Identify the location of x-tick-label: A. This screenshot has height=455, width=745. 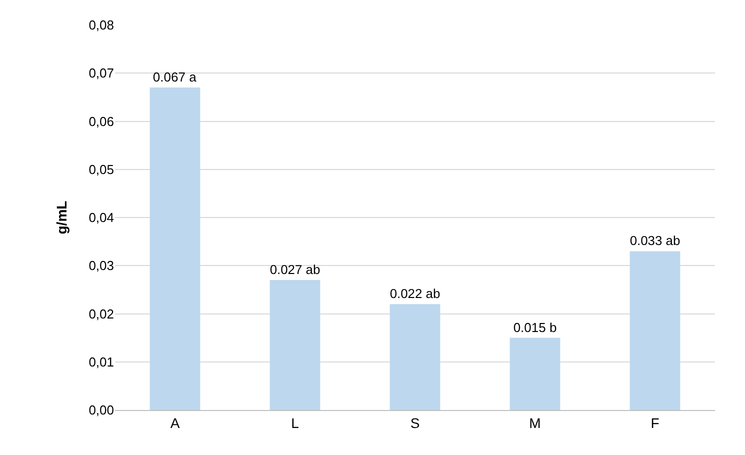
(175, 422).